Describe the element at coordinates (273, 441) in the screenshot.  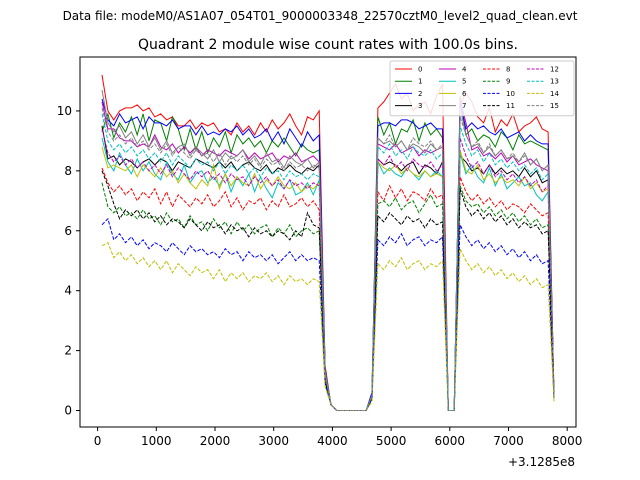
I see `x-tick-label-3000: 3000` at that location.